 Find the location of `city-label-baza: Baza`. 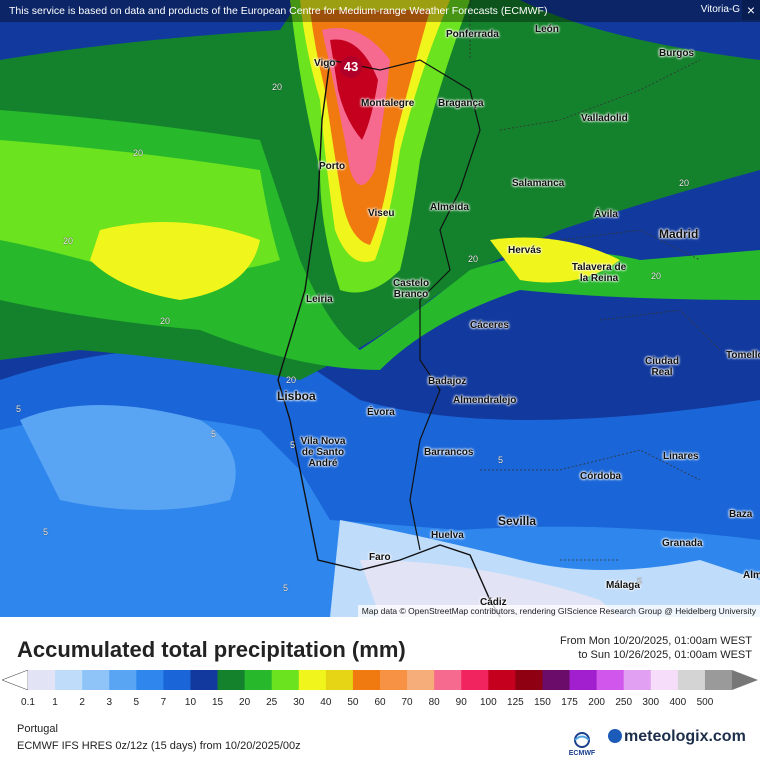

city-label-baza: Baza is located at coordinates (741, 514).